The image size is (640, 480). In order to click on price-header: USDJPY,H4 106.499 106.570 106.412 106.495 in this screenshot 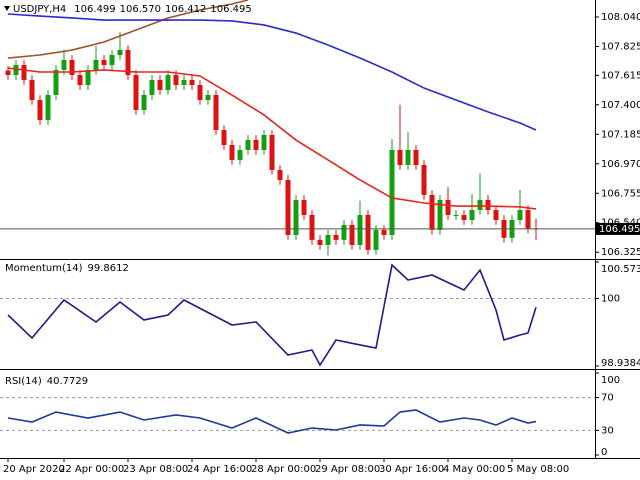, I will do `click(132, 9)`.